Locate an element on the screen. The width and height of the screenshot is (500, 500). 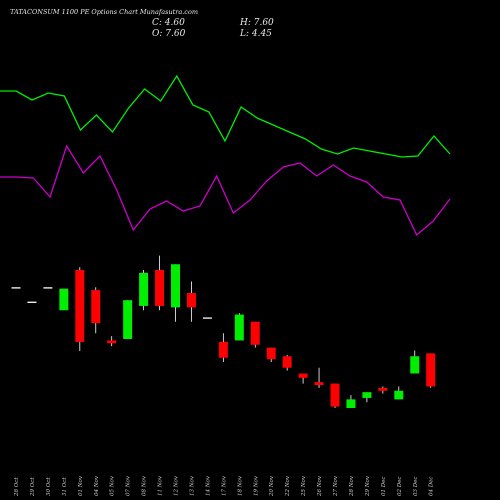
x-tick-label: 26 Nov is located at coordinates (320, 486).